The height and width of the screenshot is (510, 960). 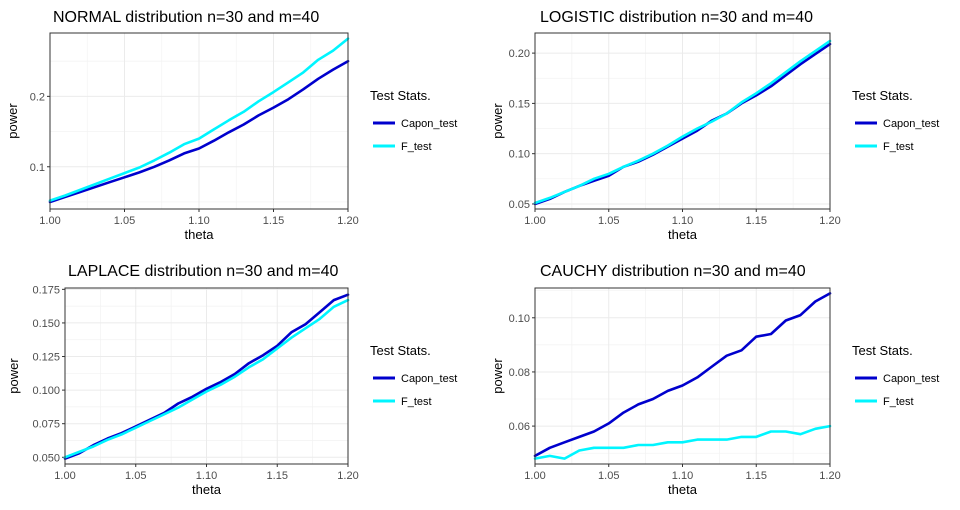 I want to click on y-tick-label: 0.050, so click(x=46, y=458).